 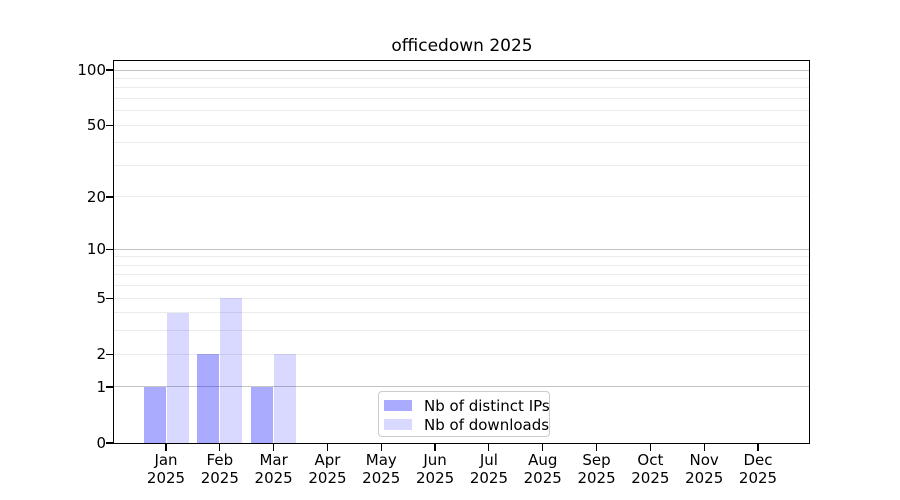 I want to click on x-axis-tick-label: Sep 2025, so click(x=597, y=469).